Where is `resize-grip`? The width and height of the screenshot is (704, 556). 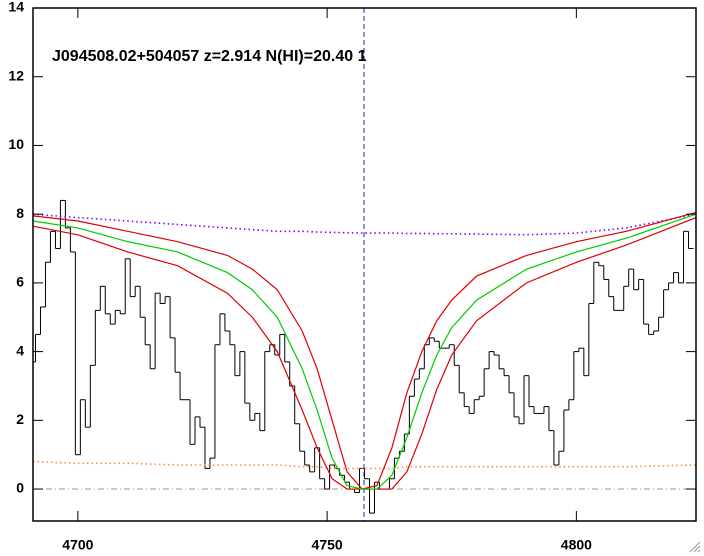 resize-grip is located at coordinates (695, 547).